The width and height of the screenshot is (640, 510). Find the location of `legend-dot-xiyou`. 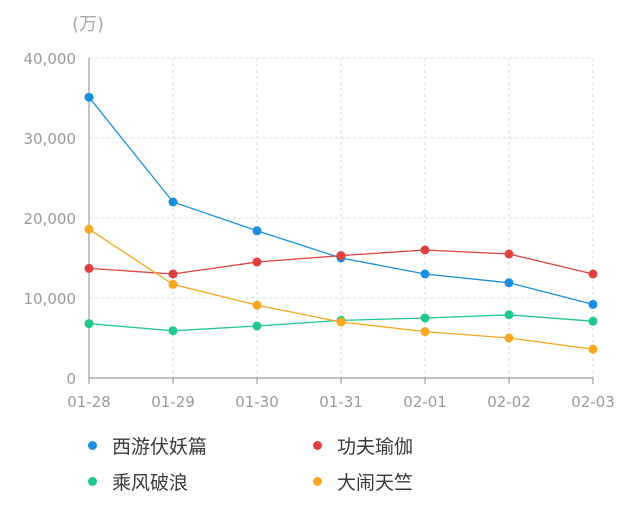

legend-dot-xiyou is located at coordinates (92, 445).